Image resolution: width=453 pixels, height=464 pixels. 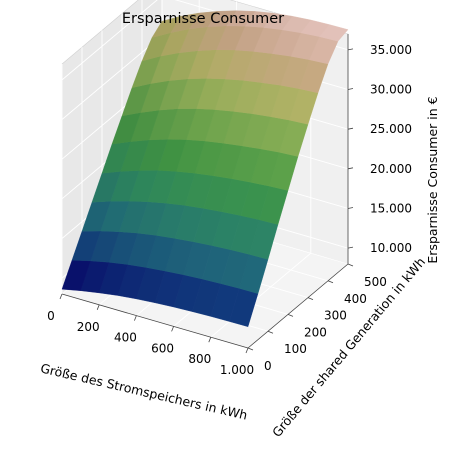 I want to click on y-tick-label: 200, so click(x=315, y=332).